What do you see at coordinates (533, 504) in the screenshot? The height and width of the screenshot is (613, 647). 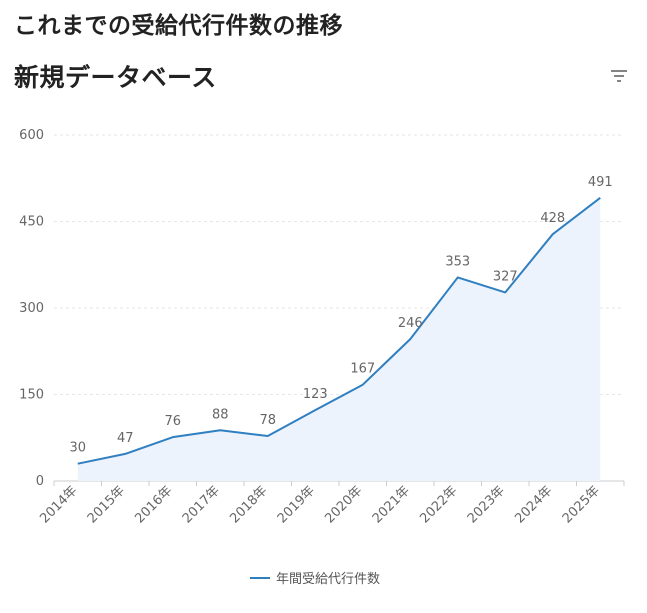 I see `x-tick-label: 2024年` at bounding box center [533, 504].